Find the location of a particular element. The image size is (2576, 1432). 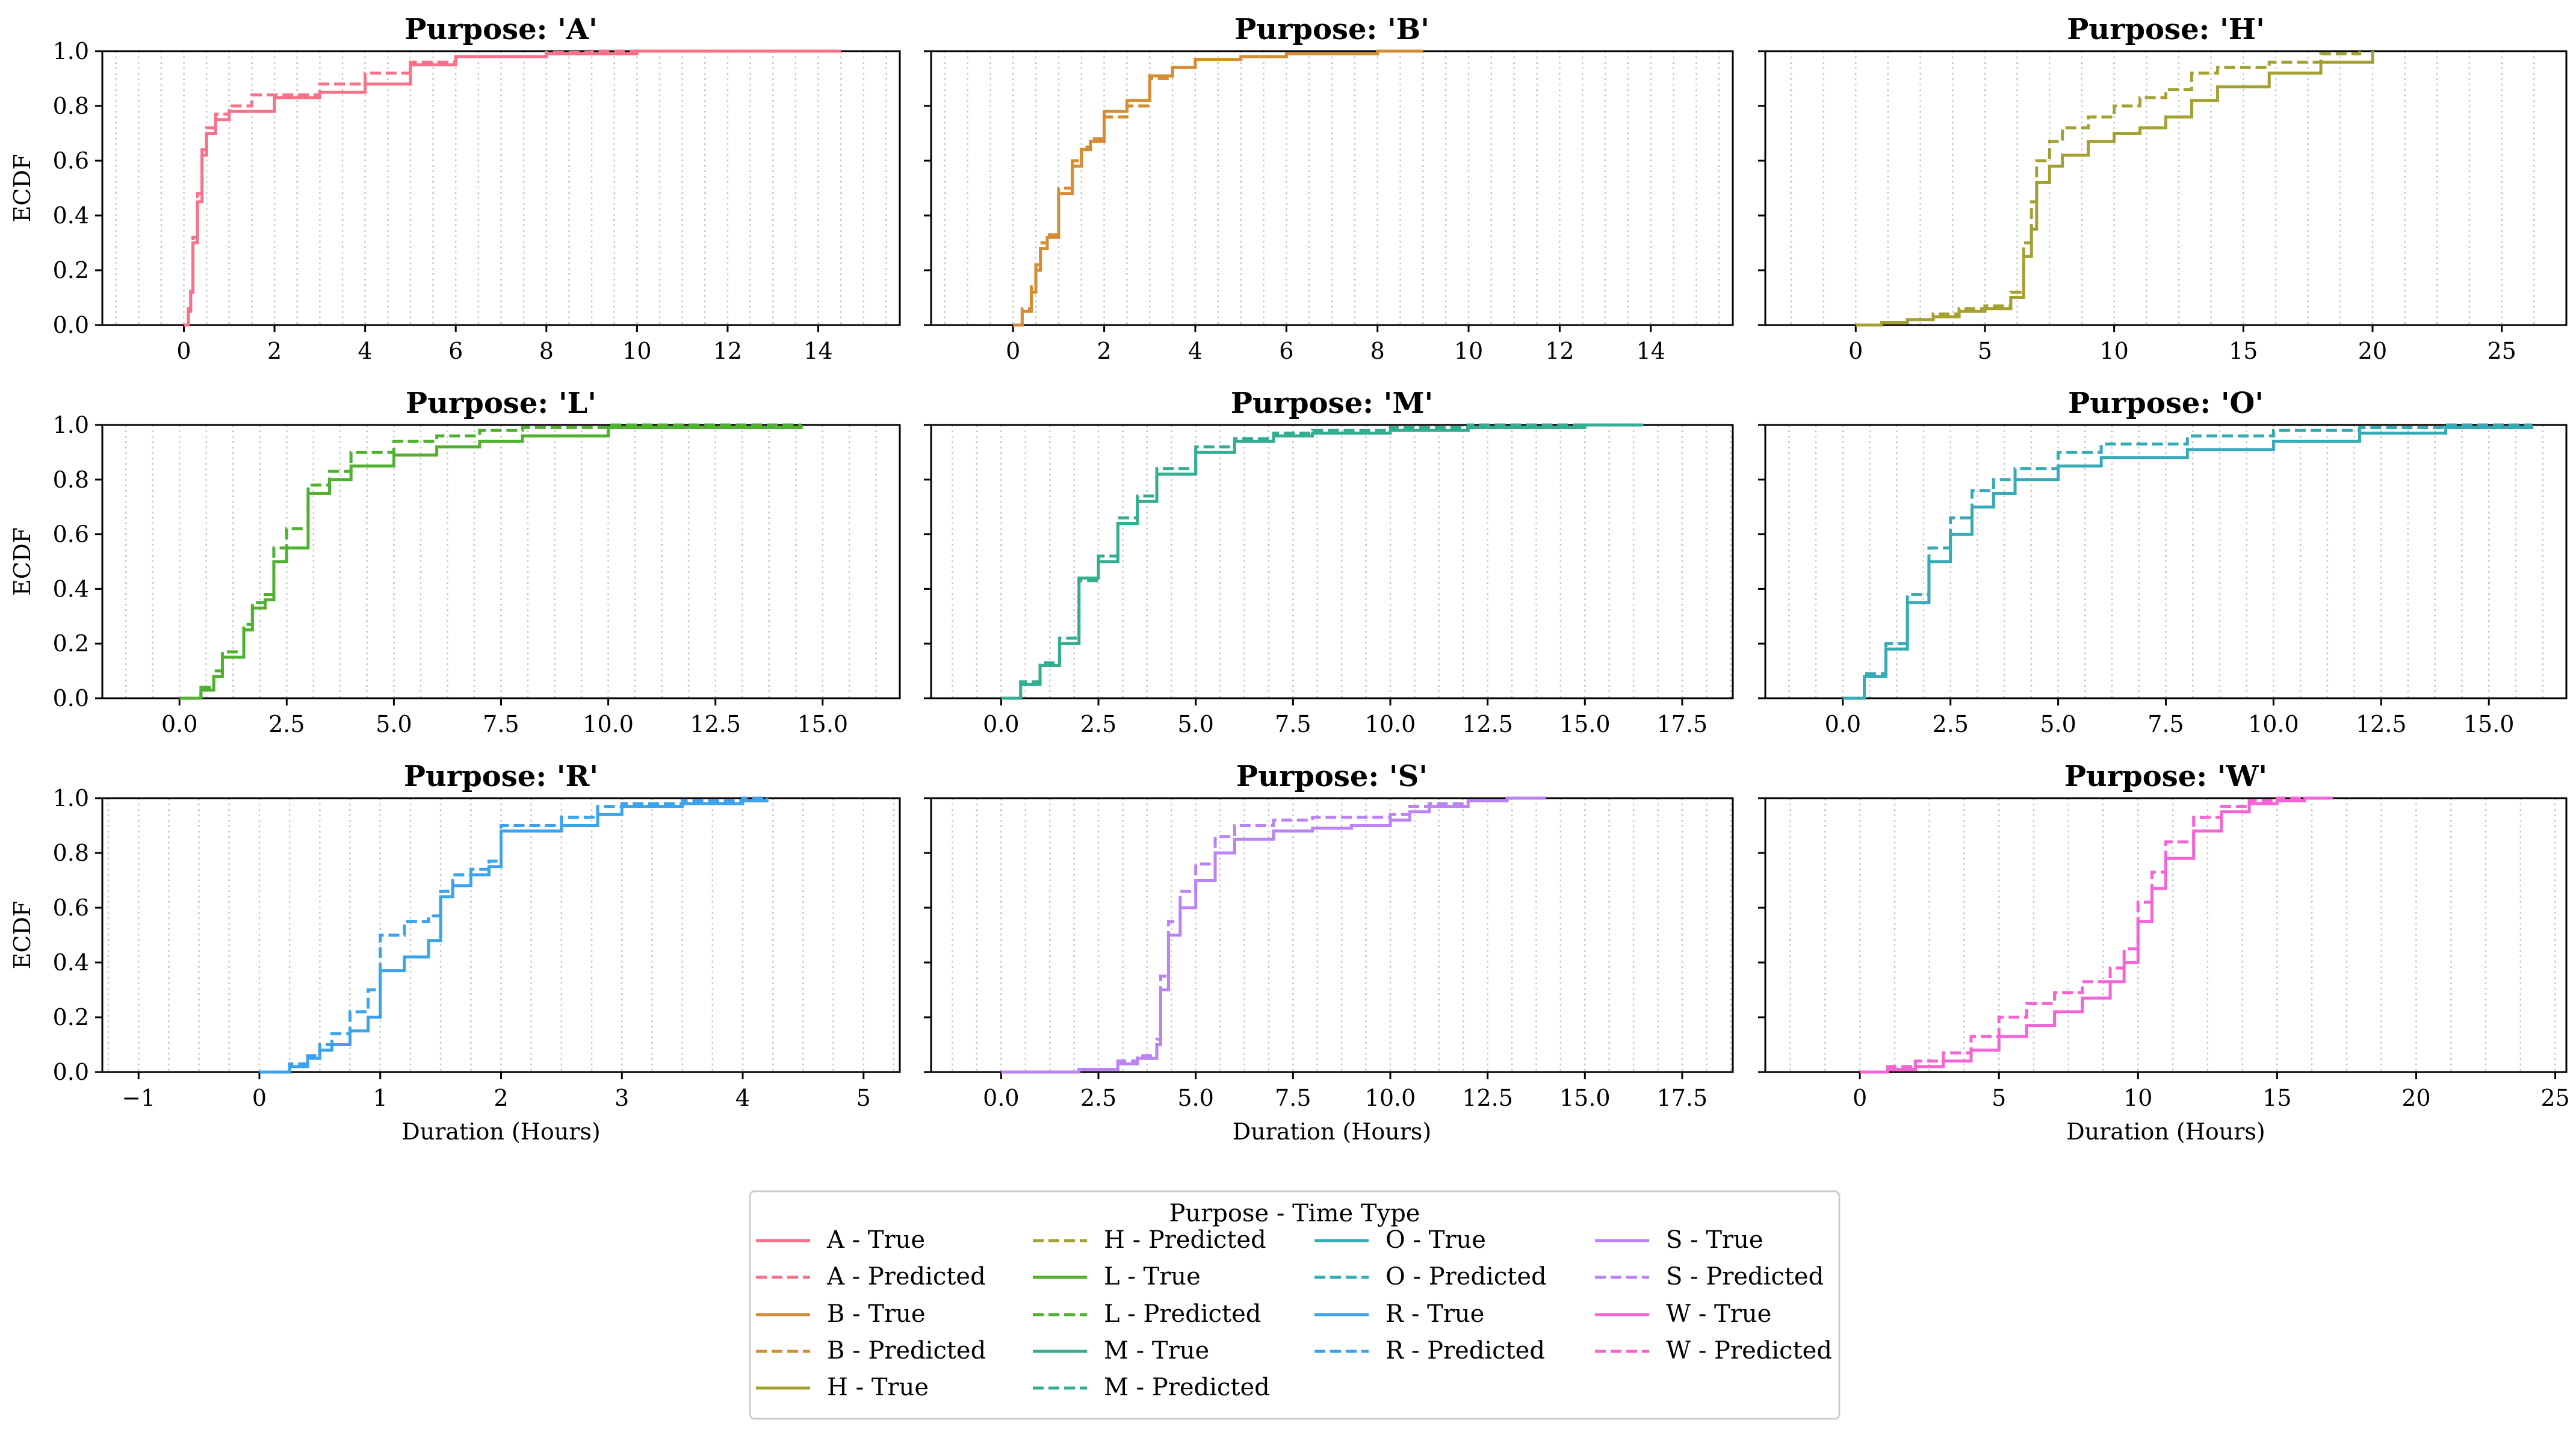

legend-entry-label: A - Predicted is located at coordinates (906, 1277).